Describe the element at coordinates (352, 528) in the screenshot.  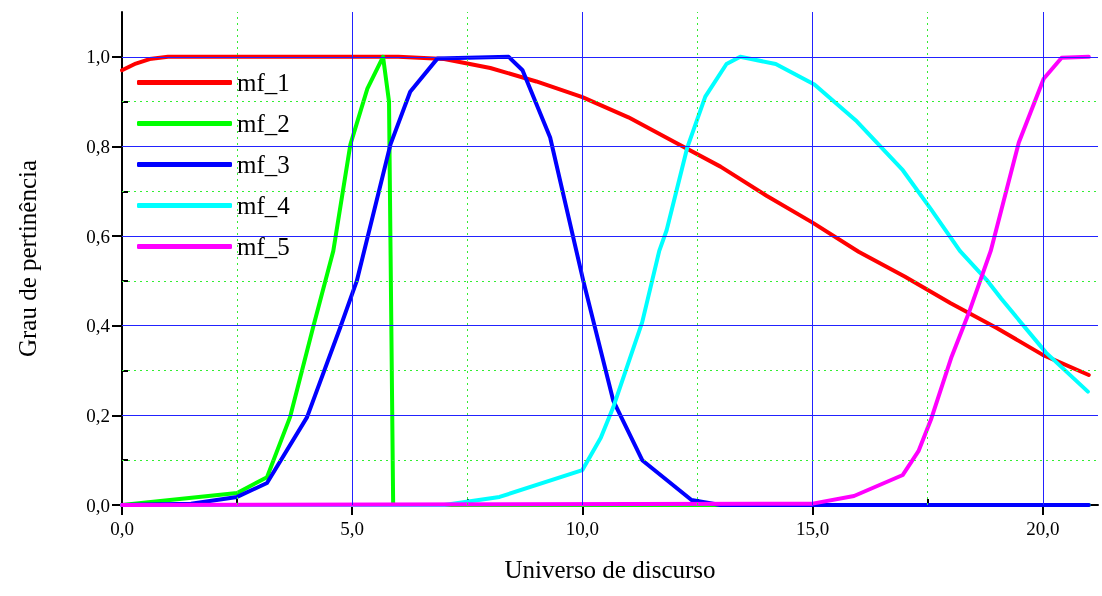
I see `x-tick-label: 5,0` at that location.